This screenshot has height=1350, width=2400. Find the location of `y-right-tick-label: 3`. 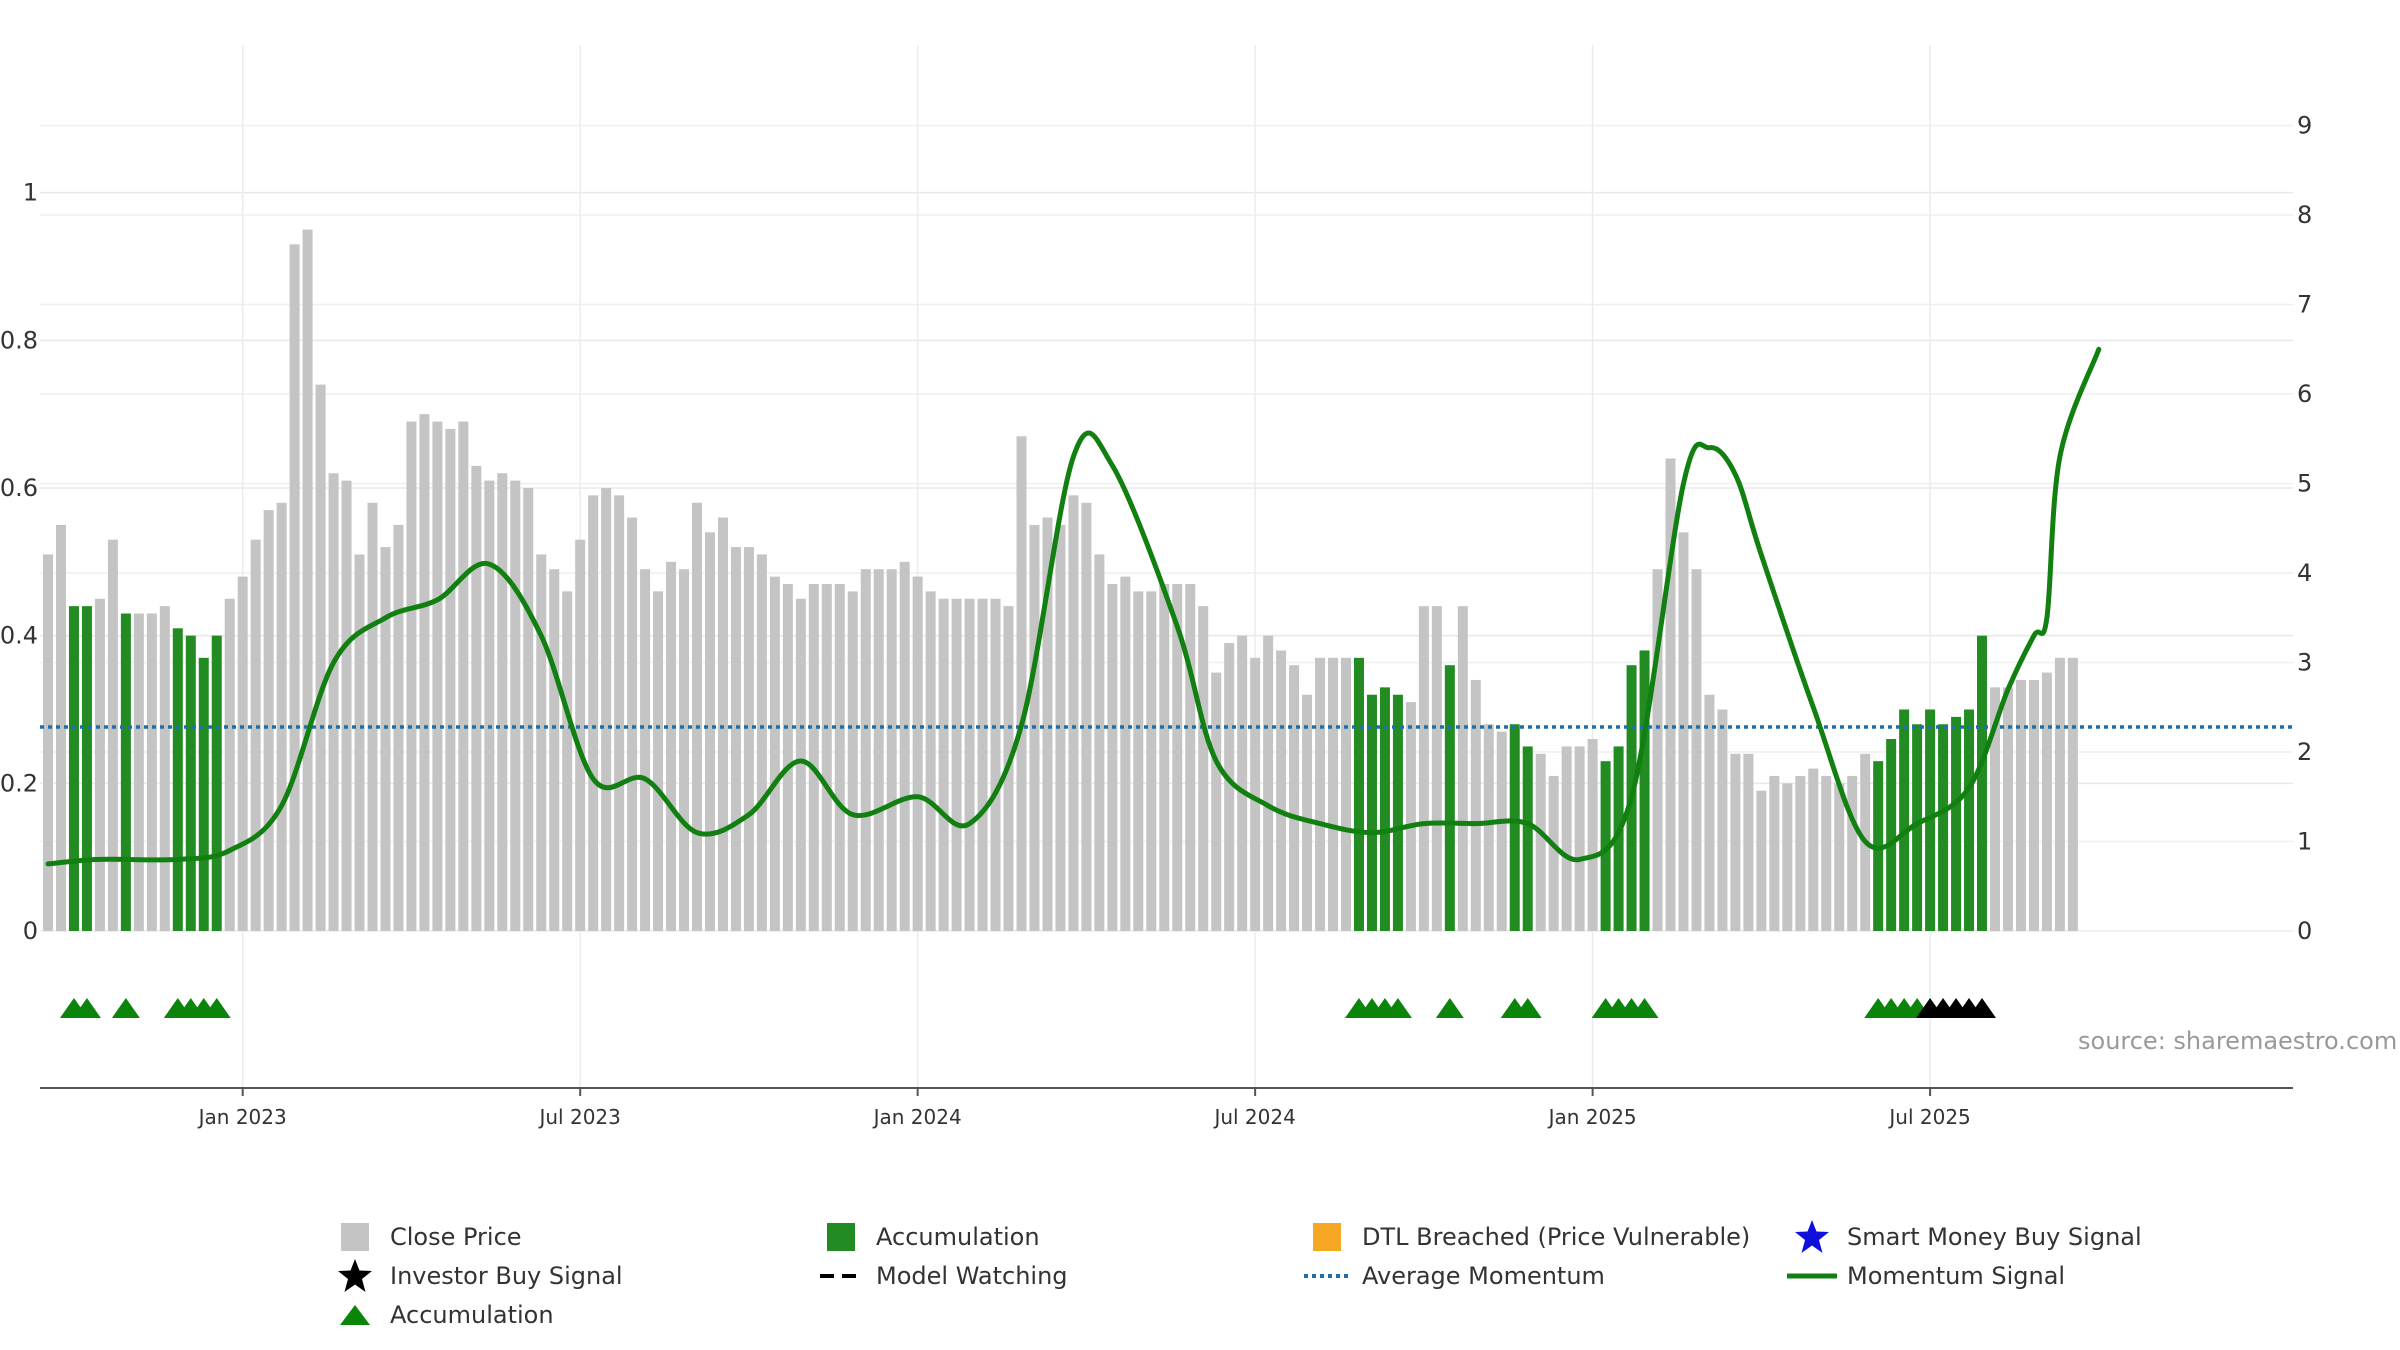

y-right-tick-label: 3 is located at coordinates (2304, 663).